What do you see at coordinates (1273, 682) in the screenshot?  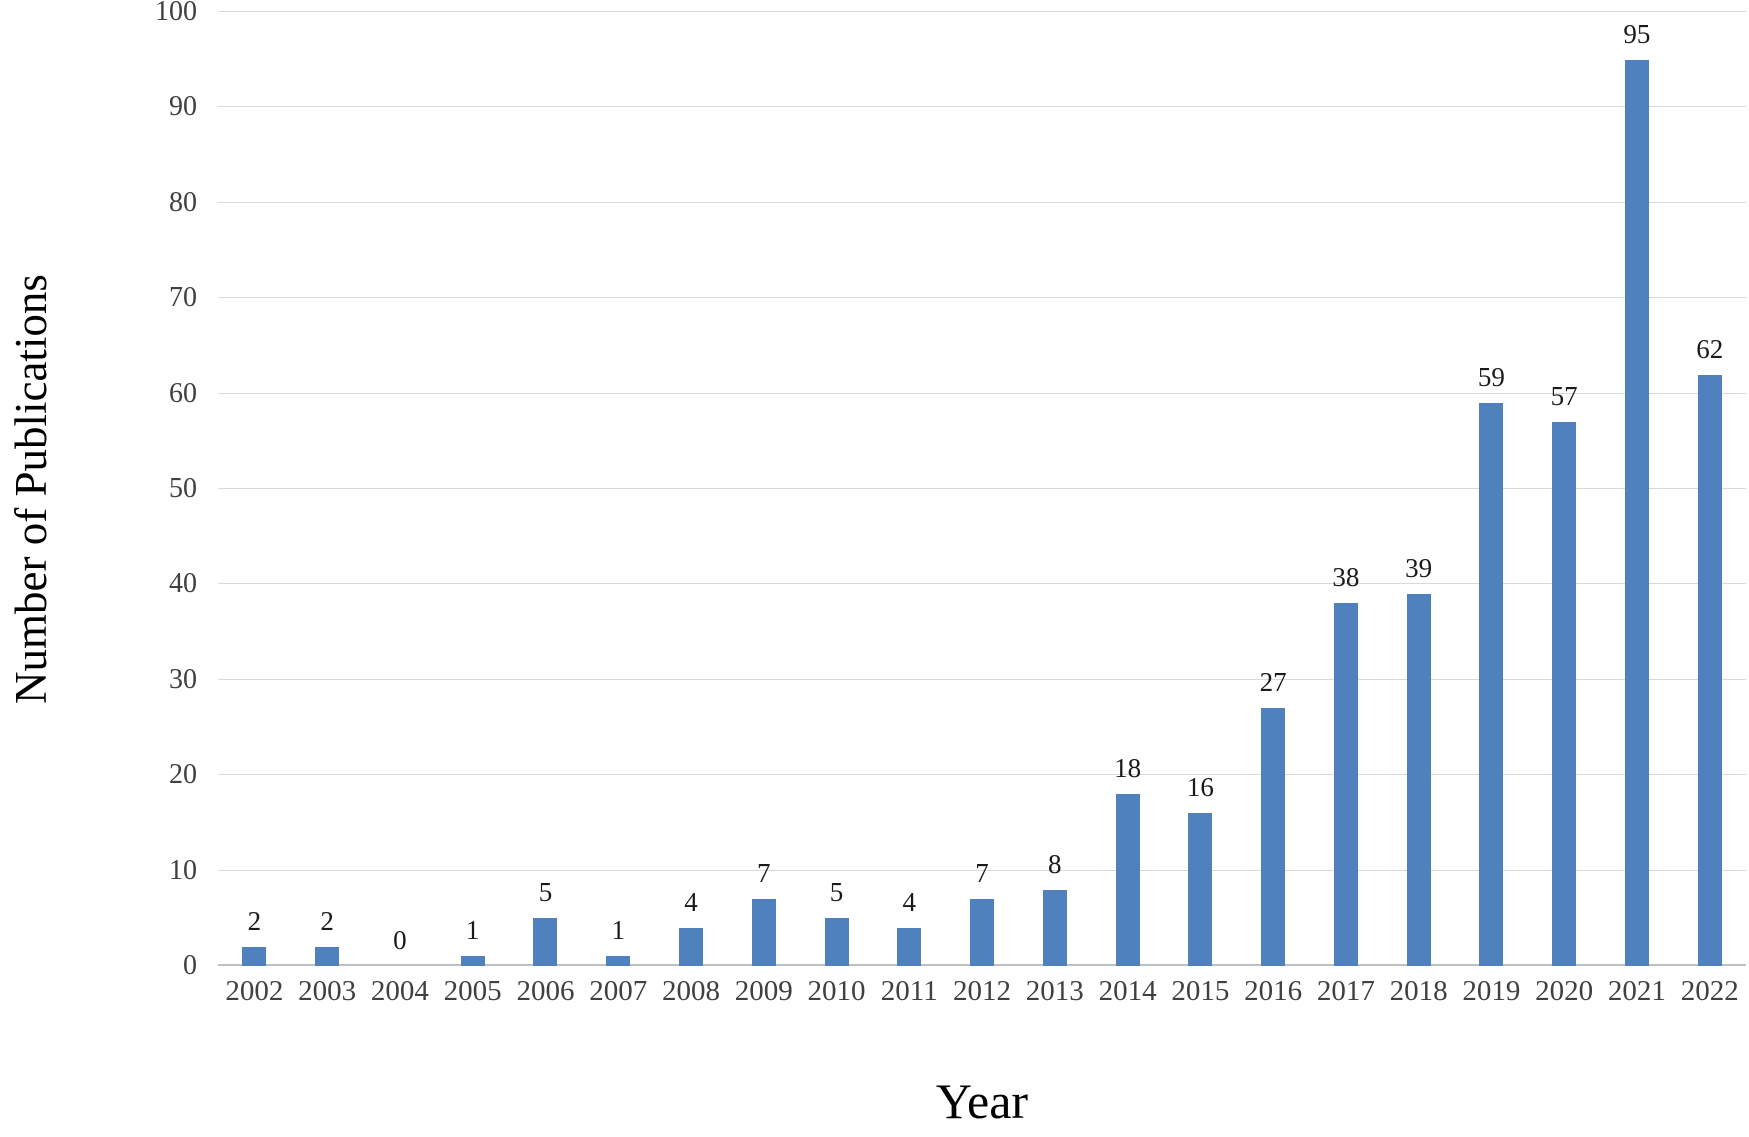 I see `value-label-2016: 27` at bounding box center [1273, 682].